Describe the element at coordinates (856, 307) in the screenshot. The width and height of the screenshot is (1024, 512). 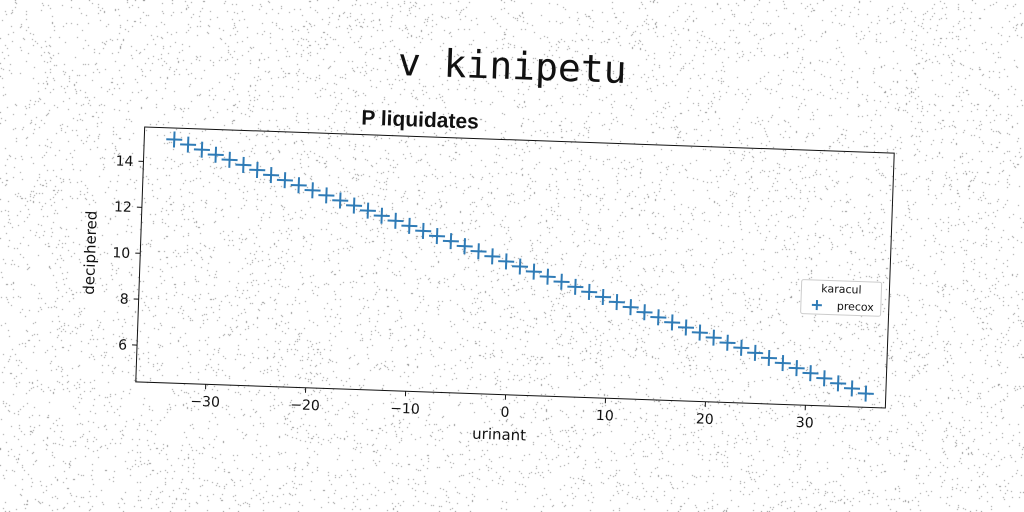
I see `legend-label-precox: precox` at that location.